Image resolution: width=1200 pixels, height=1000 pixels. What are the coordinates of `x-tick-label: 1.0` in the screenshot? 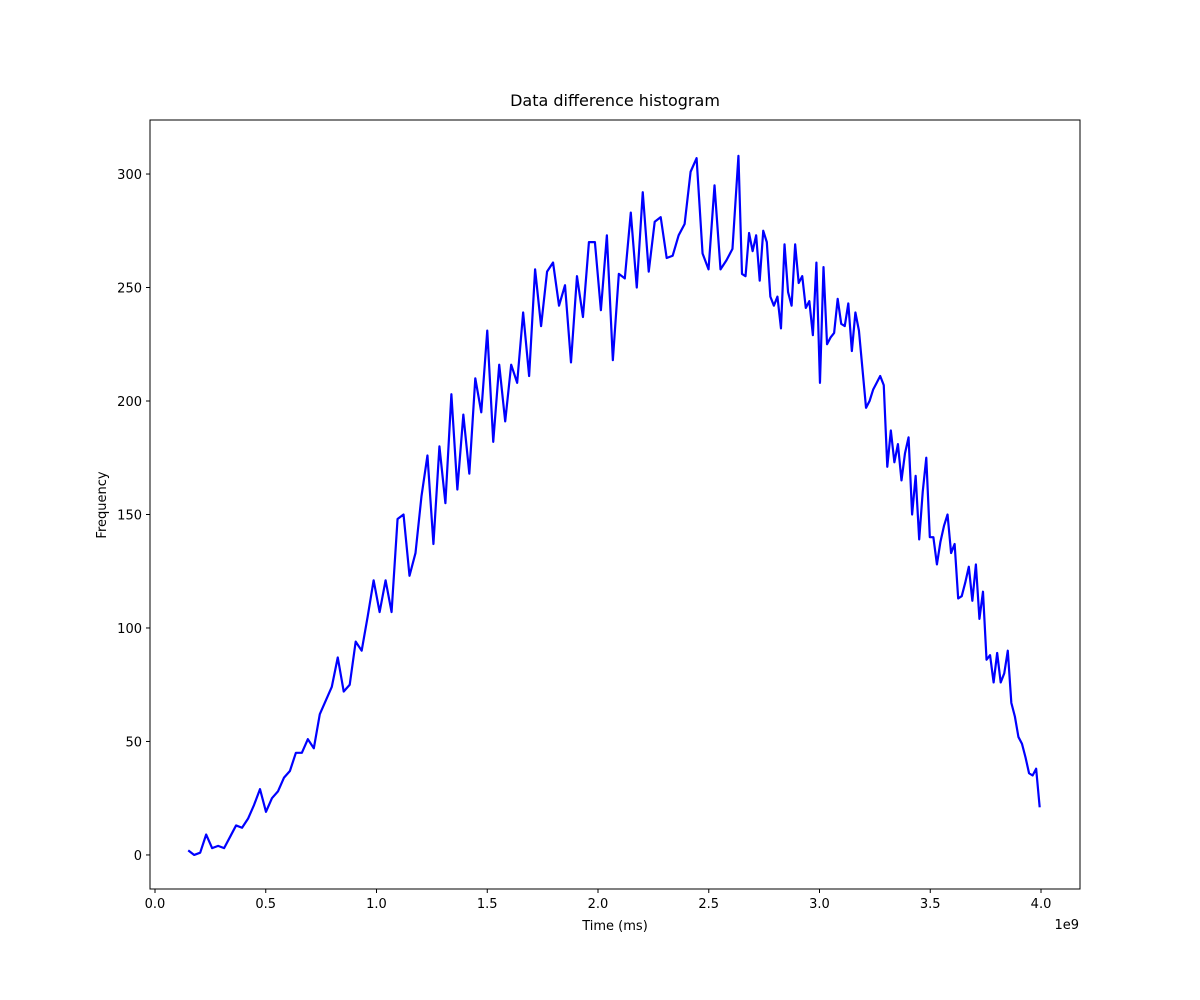 It's located at (376, 904).